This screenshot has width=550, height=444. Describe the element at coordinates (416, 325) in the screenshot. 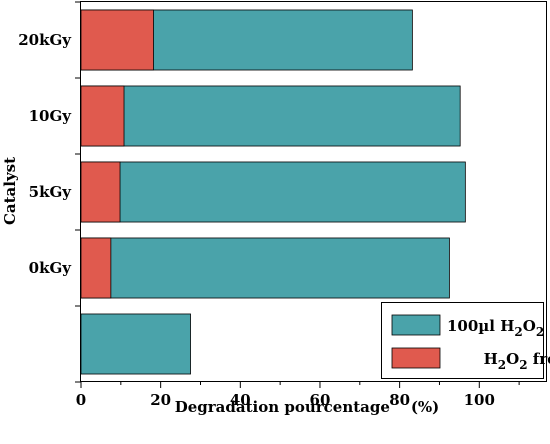

I see `legend-swatch-100ul-h2o2` at that location.